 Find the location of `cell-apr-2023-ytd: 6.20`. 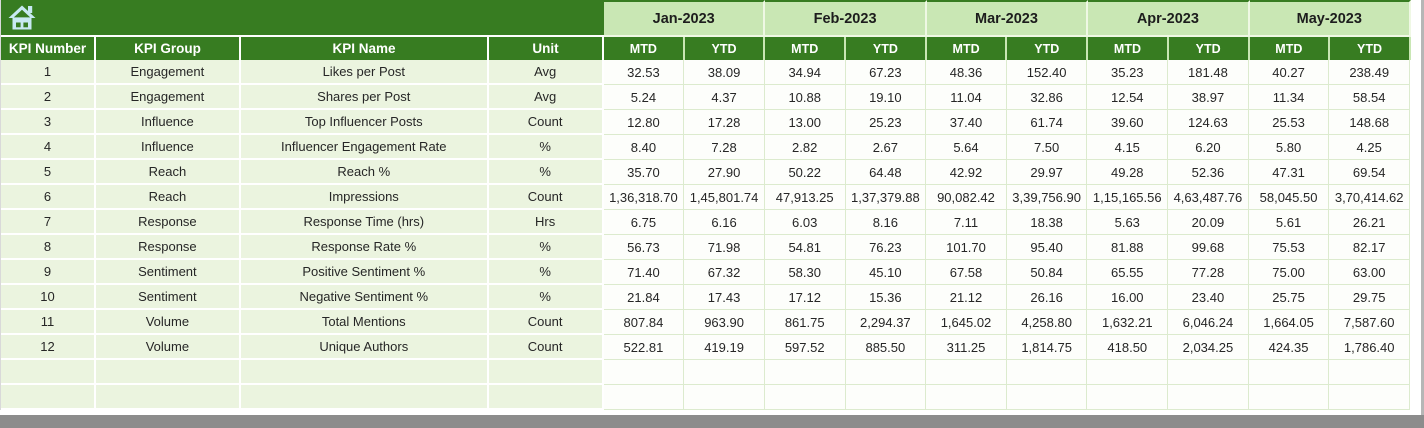

cell-apr-2023-ytd: 6.20 is located at coordinates (1208, 147).